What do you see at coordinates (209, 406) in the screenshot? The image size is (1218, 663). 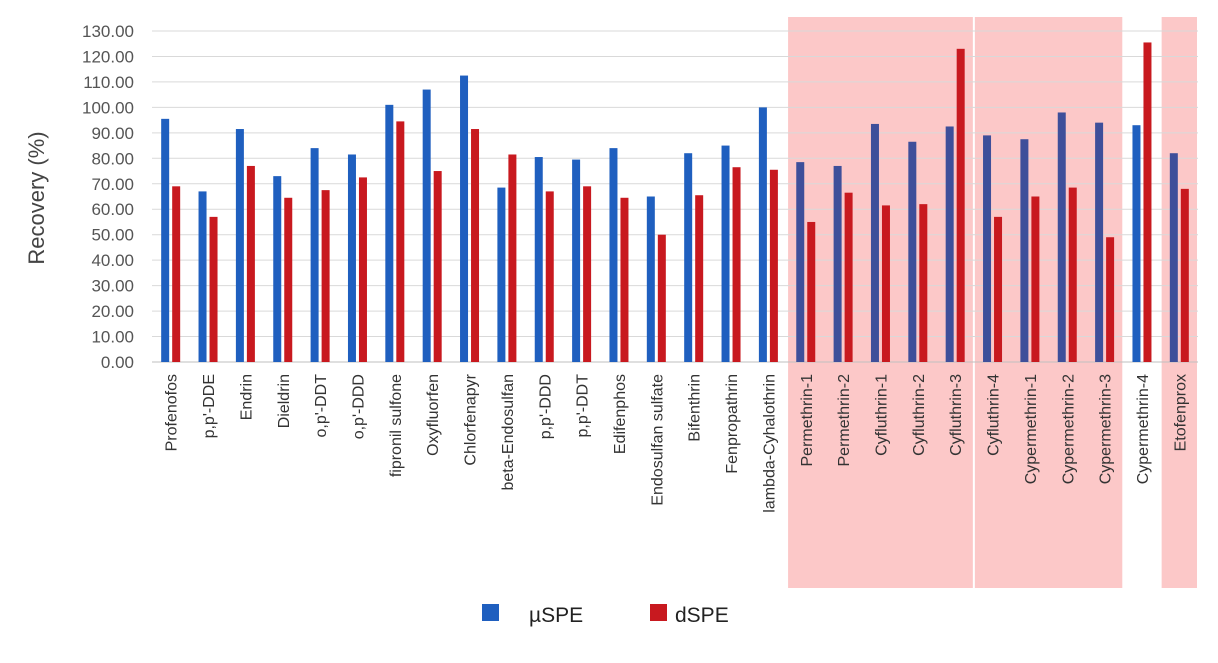 I see `x-tick-label: p,p'-DDE` at bounding box center [209, 406].